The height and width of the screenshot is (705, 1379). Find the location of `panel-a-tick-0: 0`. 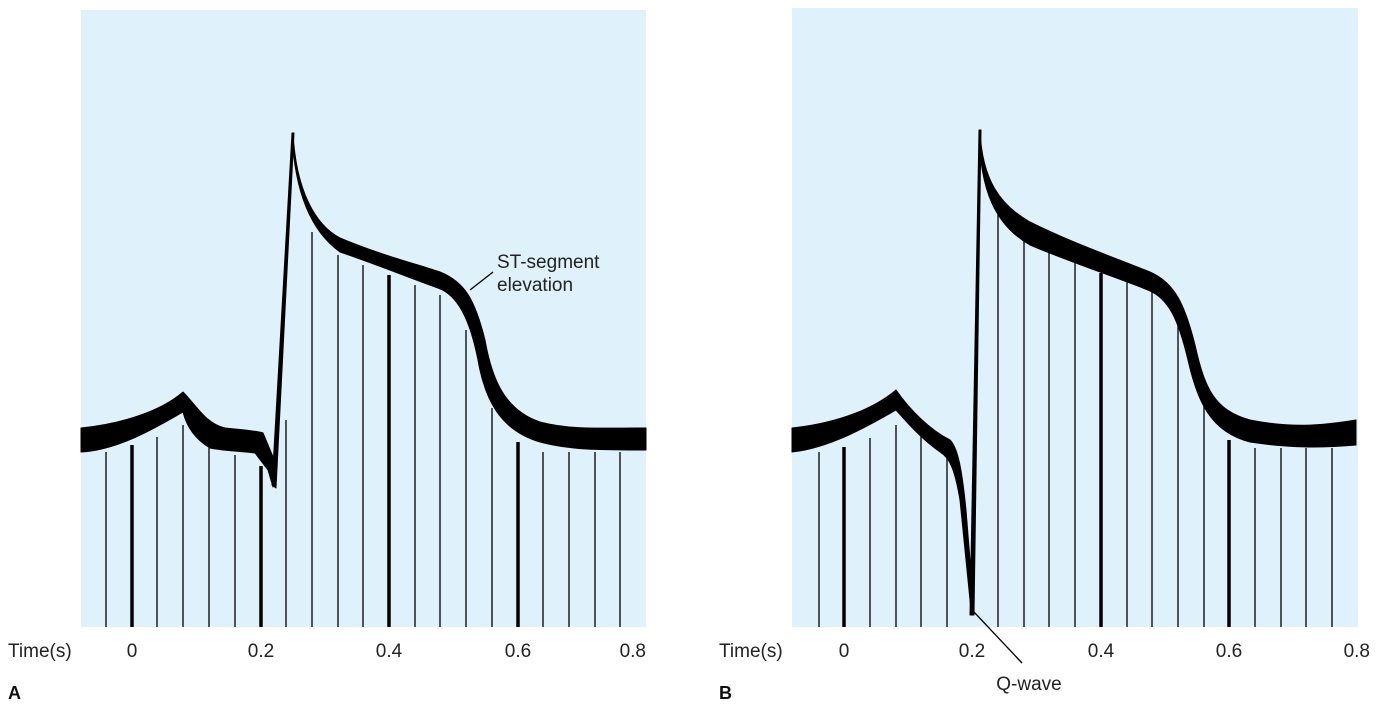

panel-a-tick-0: 0 is located at coordinates (132, 651).